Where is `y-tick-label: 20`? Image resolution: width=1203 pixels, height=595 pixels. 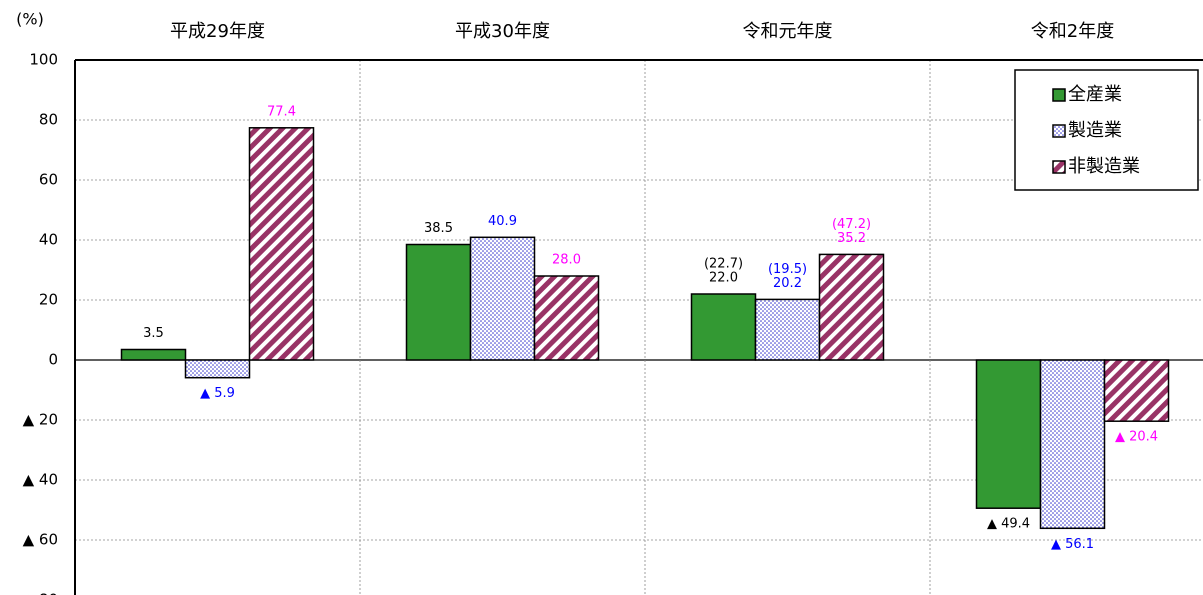
y-tick-label: 20 is located at coordinates (48, 300).